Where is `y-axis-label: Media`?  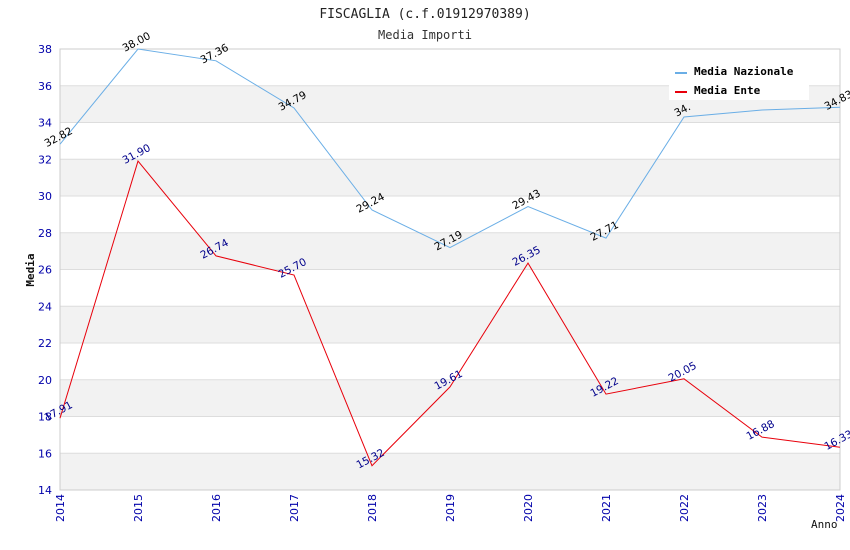
y-axis-label: Media is located at coordinates (30, 269).